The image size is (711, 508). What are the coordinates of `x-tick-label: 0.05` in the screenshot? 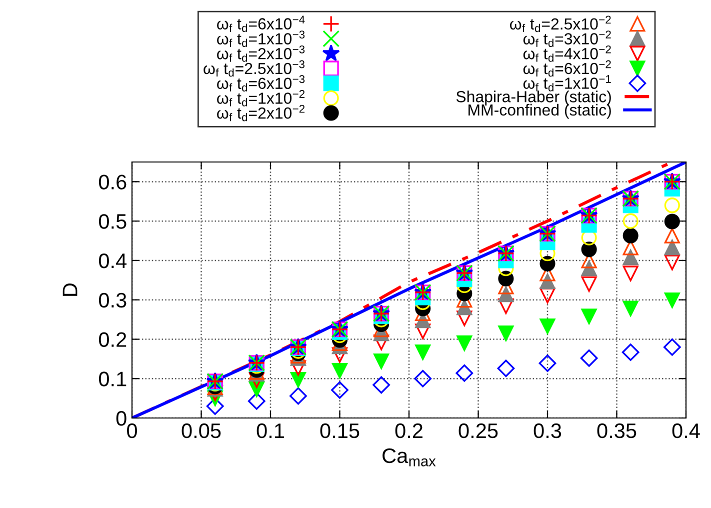 It's located at (201, 430).